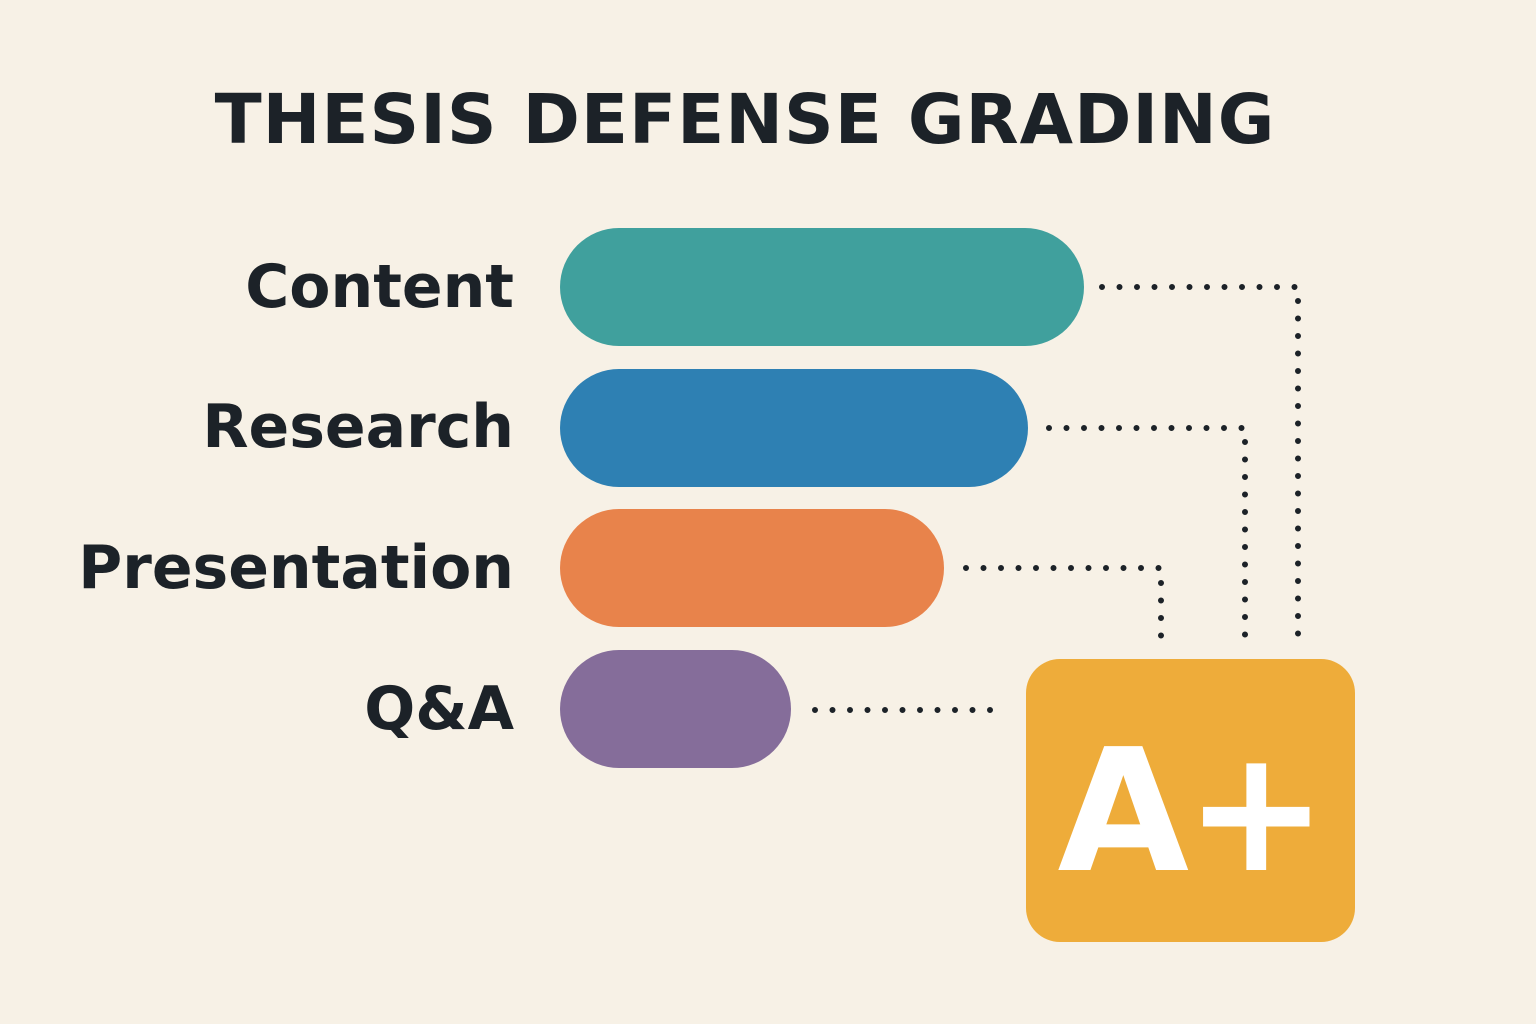 This screenshot has width=1536, height=1024. I want to click on grade-value: A+, so click(1192, 812).